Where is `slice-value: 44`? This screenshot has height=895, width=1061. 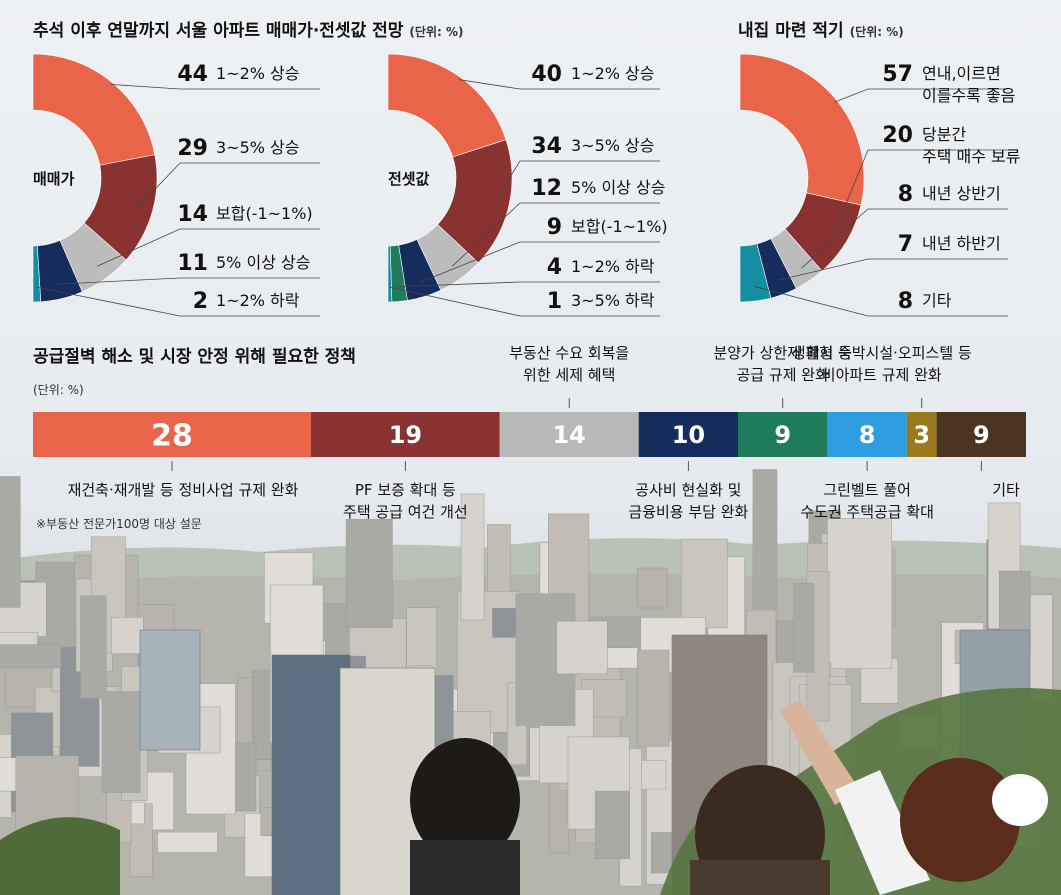
slice-value: 44 is located at coordinates (192, 74).